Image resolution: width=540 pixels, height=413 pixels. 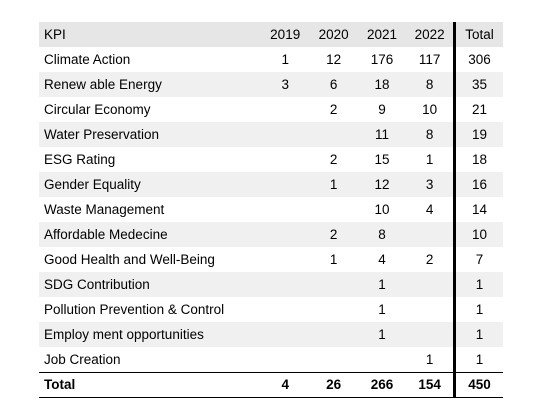 What do you see at coordinates (480, 234) in the screenshot?
I see `value-total: 10` at bounding box center [480, 234].